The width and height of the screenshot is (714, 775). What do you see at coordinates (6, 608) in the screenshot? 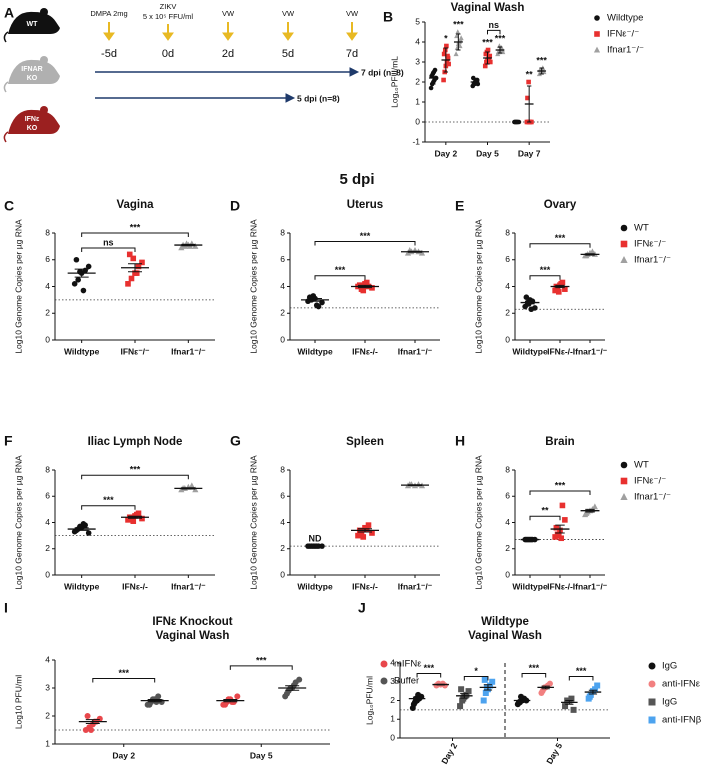
I see `panel-label: I` at bounding box center [6, 608].